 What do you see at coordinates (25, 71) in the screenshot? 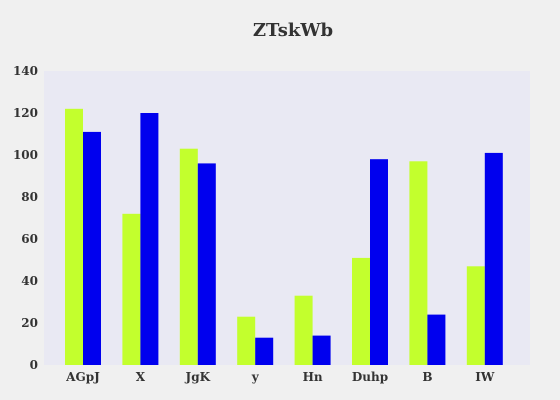
I see `y-tick-label: 140` at bounding box center [25, 71].